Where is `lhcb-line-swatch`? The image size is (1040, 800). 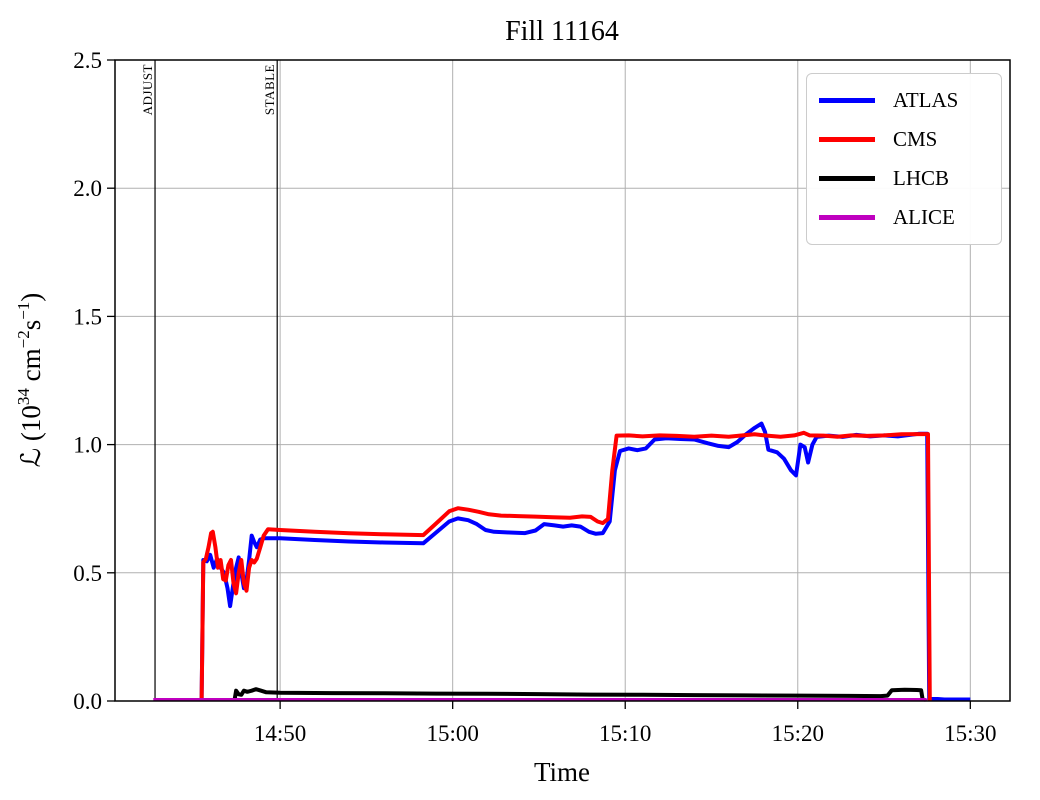
lhcb-line-swatch is located at coordinates (847, 178).